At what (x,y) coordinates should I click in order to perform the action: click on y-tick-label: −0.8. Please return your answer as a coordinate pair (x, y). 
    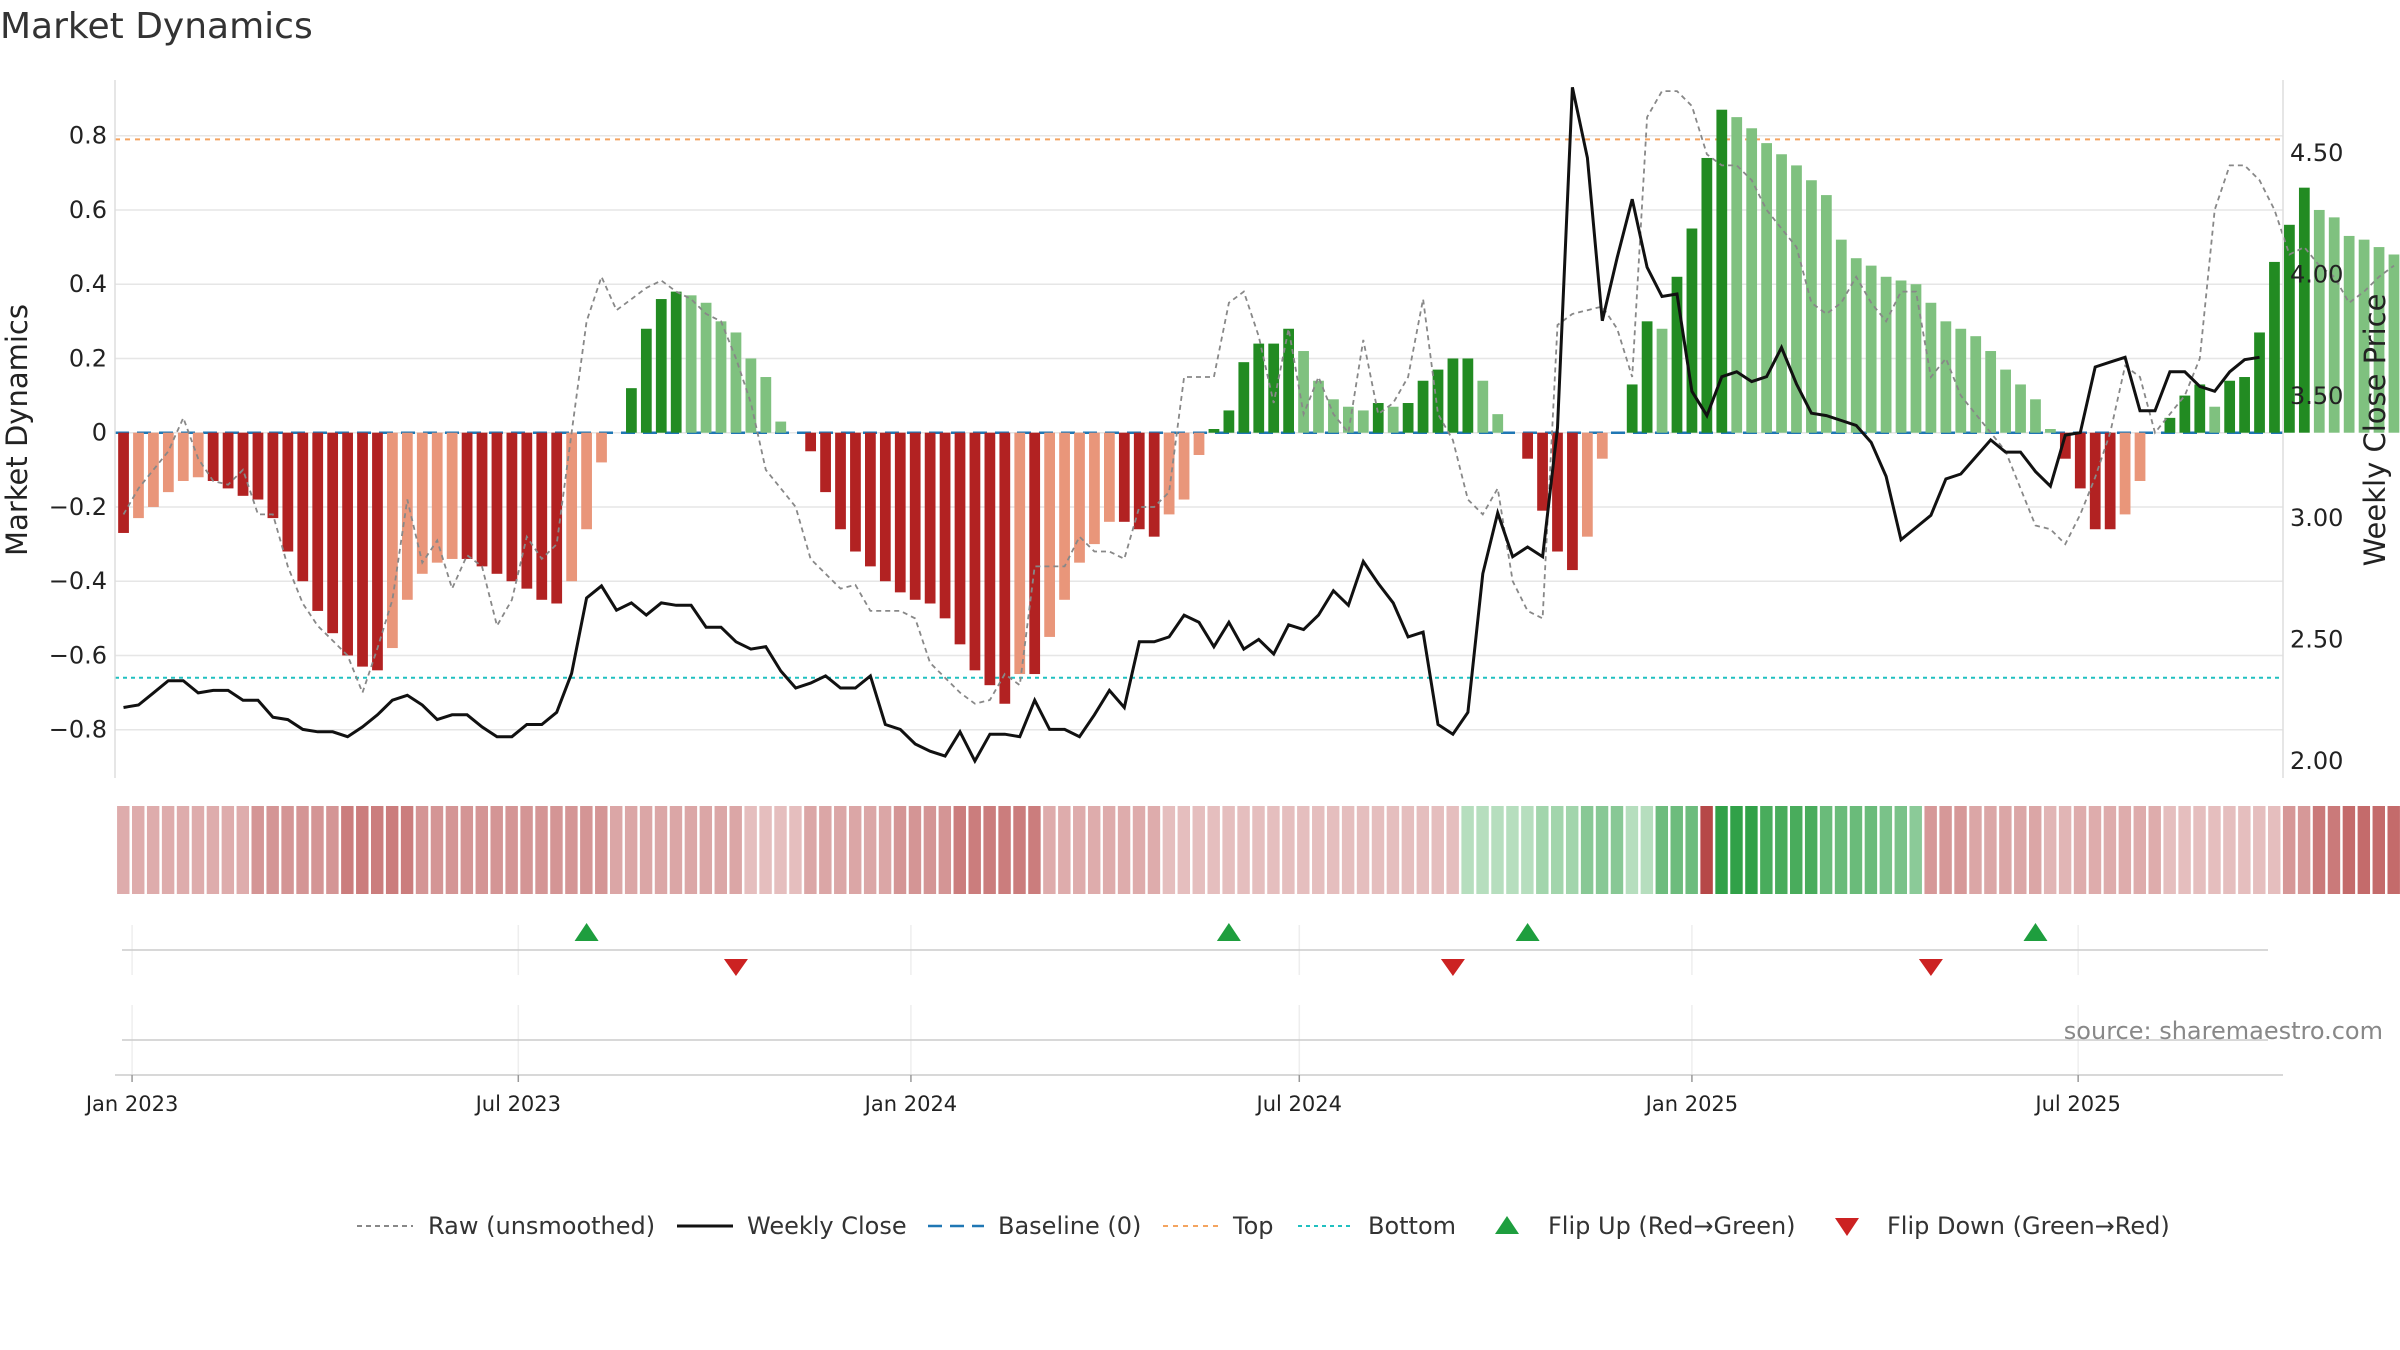
    Looking at the image, I should click on (78, 730).